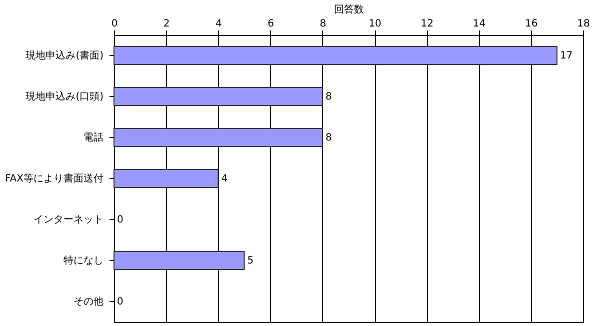 The height and width of the screenshot is (326, 600). I want to click on x-tick-label: 14, so click(479, 24).